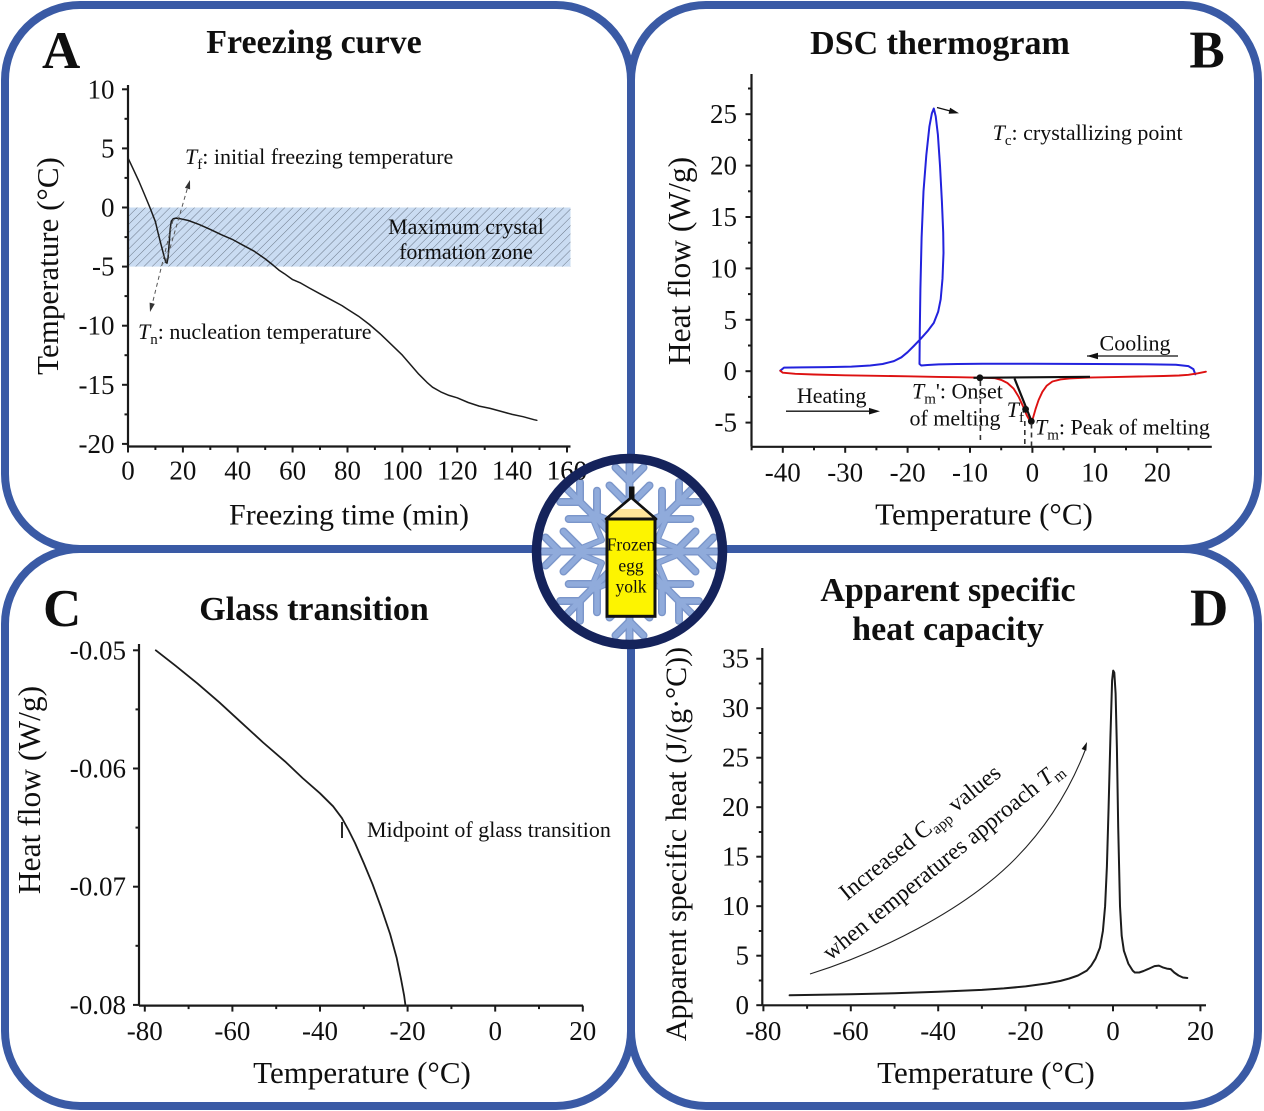 Image resolution: width=1264 pixels, height=1111 pixels. Describe the element at coordinates (631, 545) in the screenshot. I see `svg-text: Frozen` at that location.